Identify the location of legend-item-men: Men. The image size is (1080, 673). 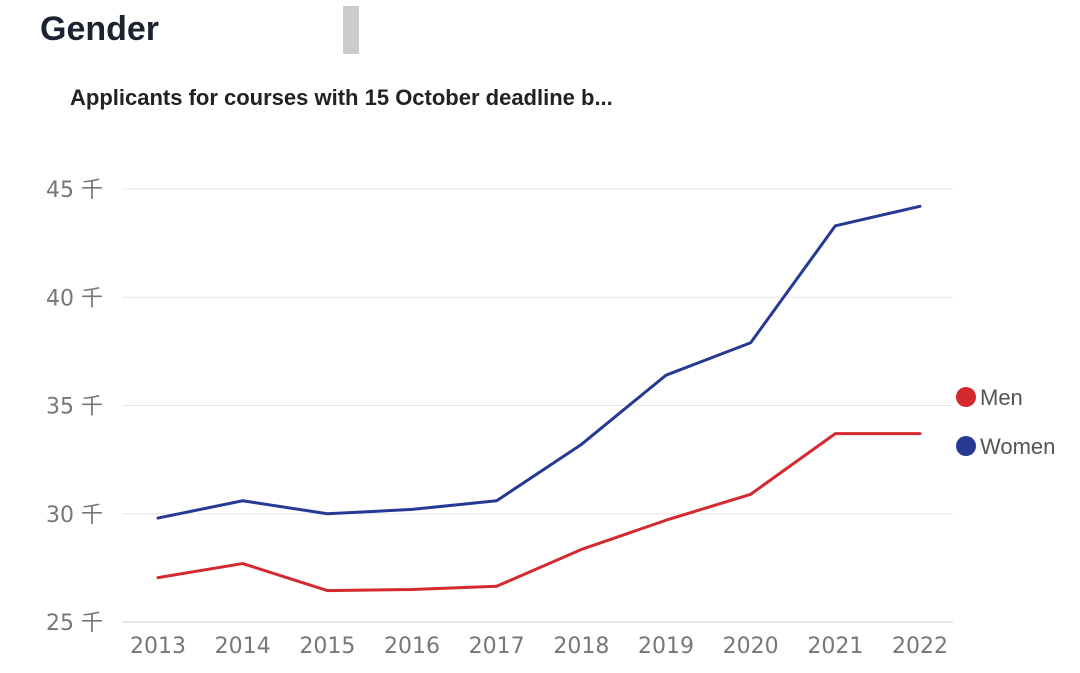
(989, 397).